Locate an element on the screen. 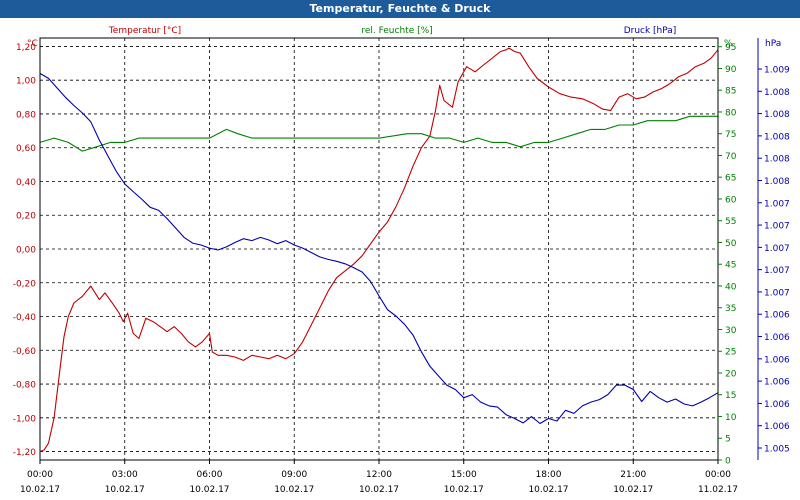 This screenshot has height=500, width=800. x-tick-date: 11.02.17 is located at coordinates (718, 490).